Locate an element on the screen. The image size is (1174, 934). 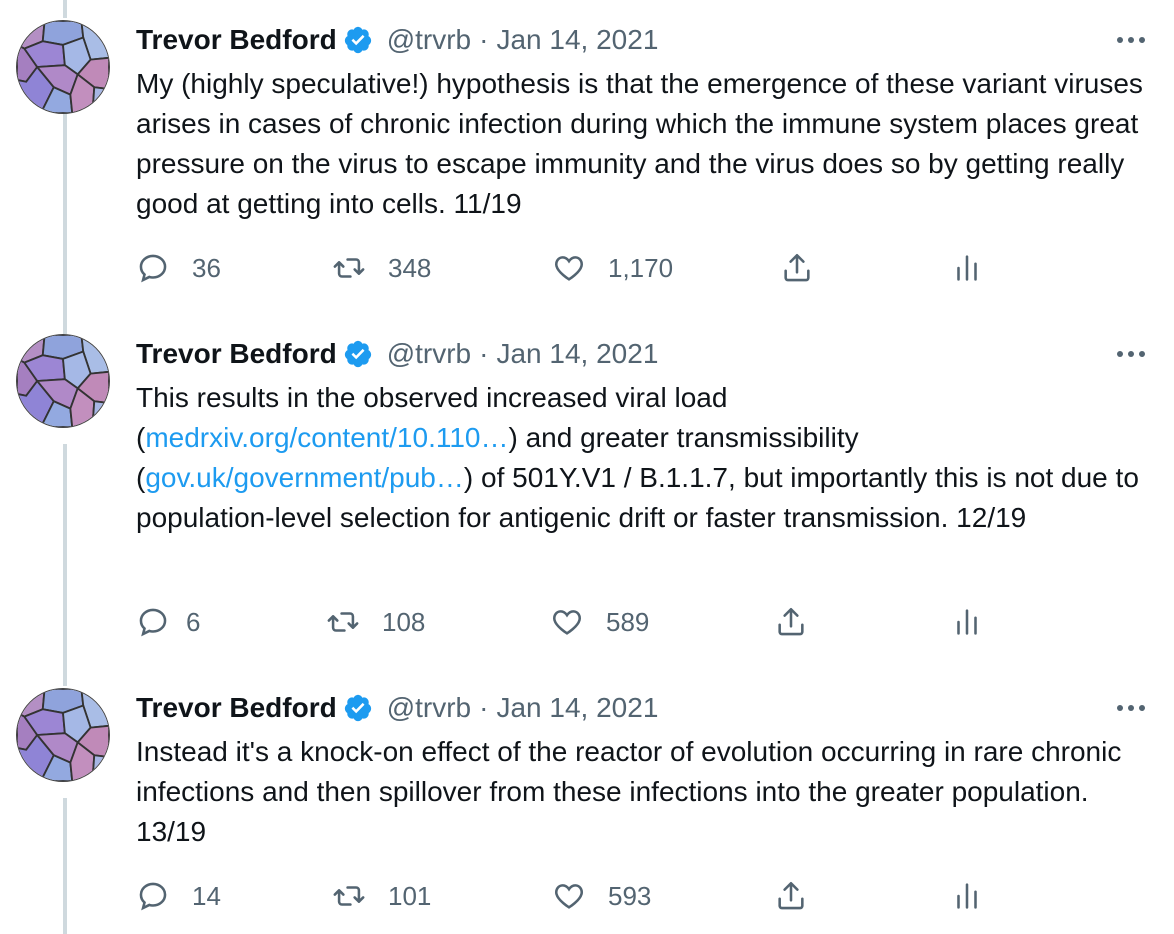
like-button: 1,170 is located at coordinates (612, 268).